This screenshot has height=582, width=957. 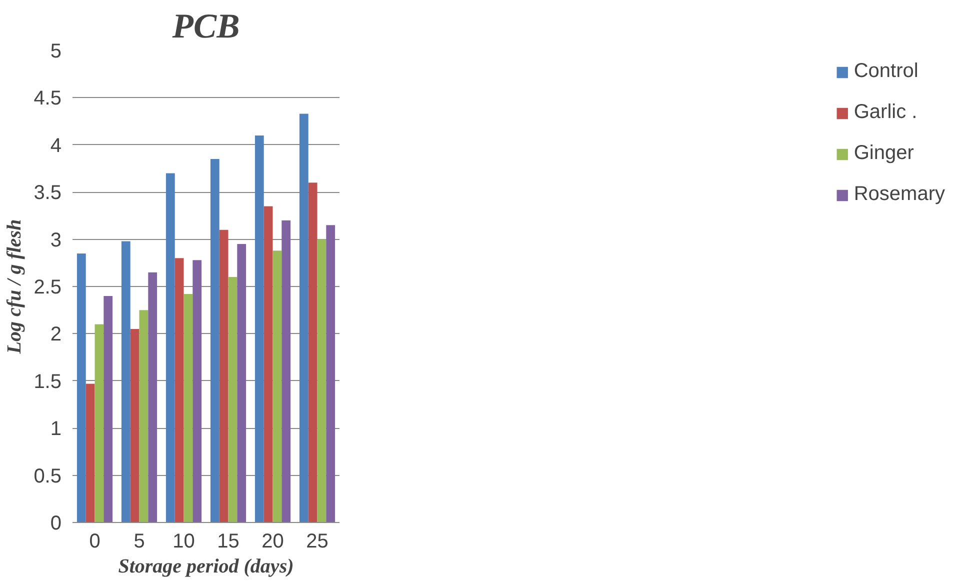 What do you see at coordinates (317, 541) in the screenshot?
I see `x-tick-label: 25` at bounding box center [317, 541].